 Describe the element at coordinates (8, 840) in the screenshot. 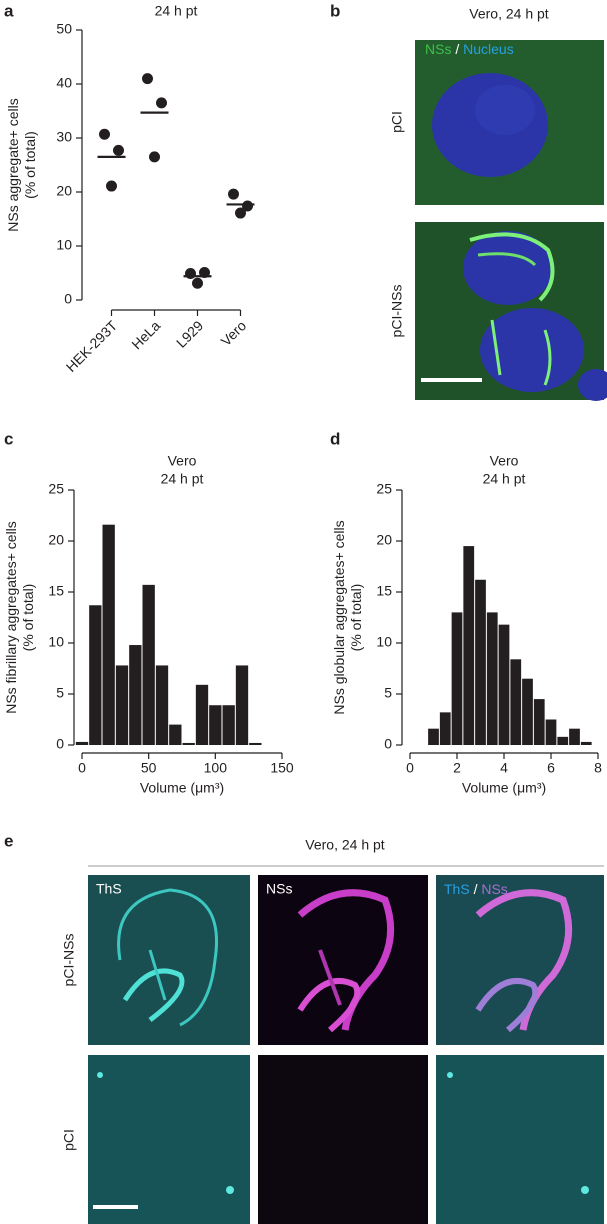

I see `panel-label: e` at that location.